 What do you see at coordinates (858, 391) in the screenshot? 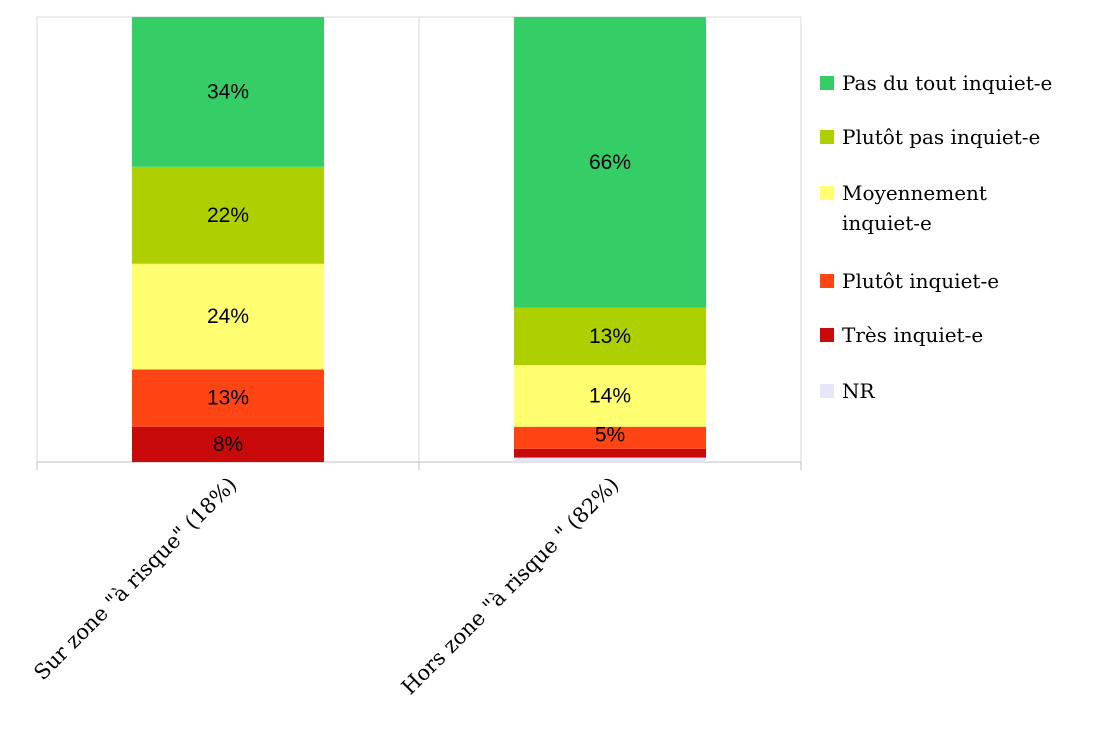
I see `legend-label-nr: NR` at bounding box center [858, 391].